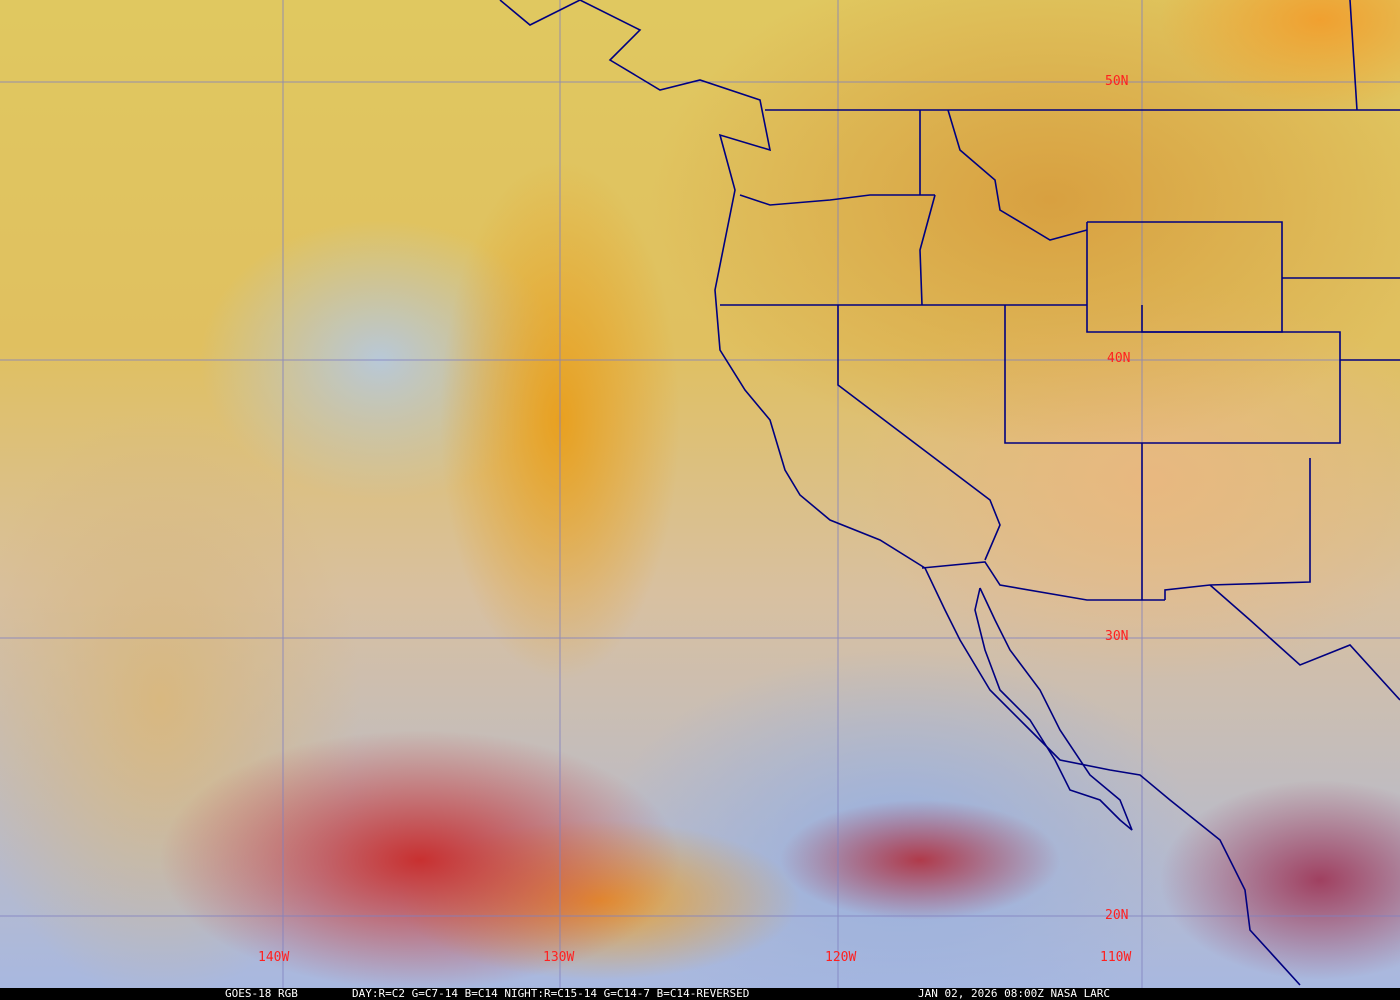 This screenshot has width=1400, height=1000. I want to click on lat-label: 40N, so click(1118, 358).